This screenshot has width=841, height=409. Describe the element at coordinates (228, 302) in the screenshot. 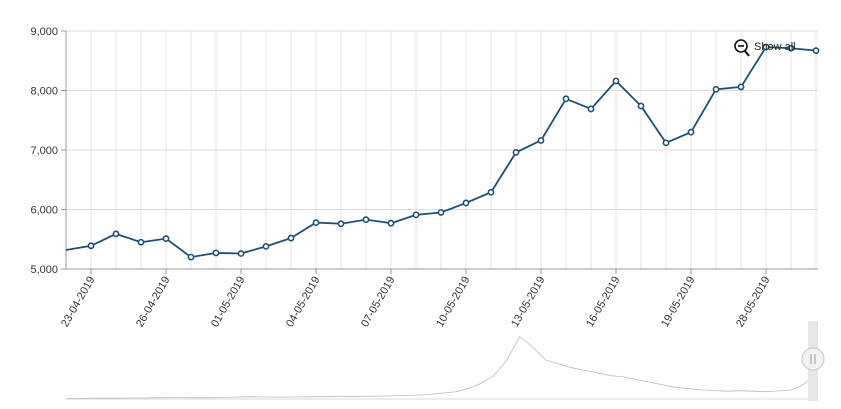

I see `x-tick-label: 01-05-2019` at that location.